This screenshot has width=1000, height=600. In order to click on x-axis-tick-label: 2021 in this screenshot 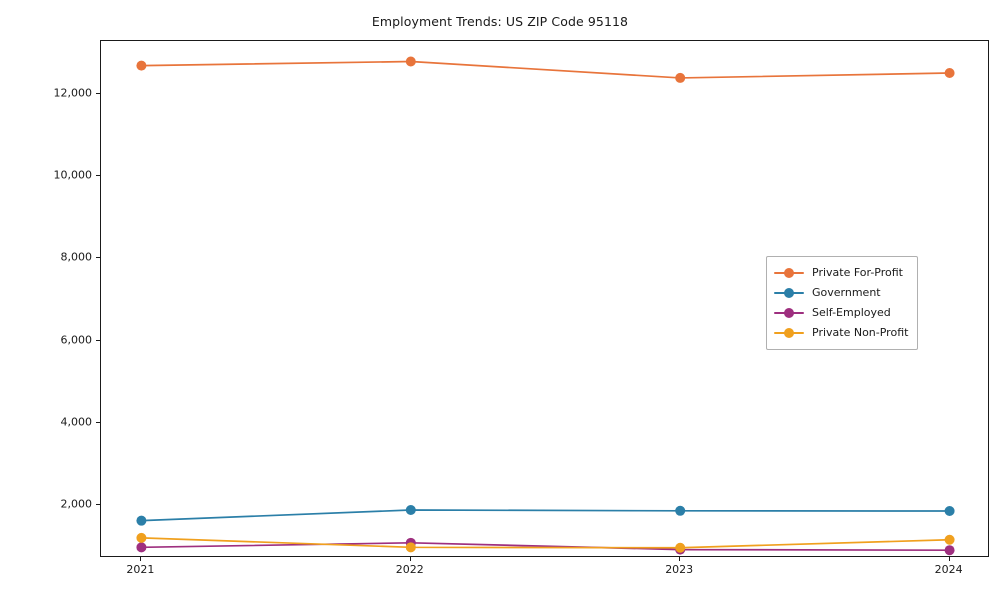, I will do `click(140, 569)`.